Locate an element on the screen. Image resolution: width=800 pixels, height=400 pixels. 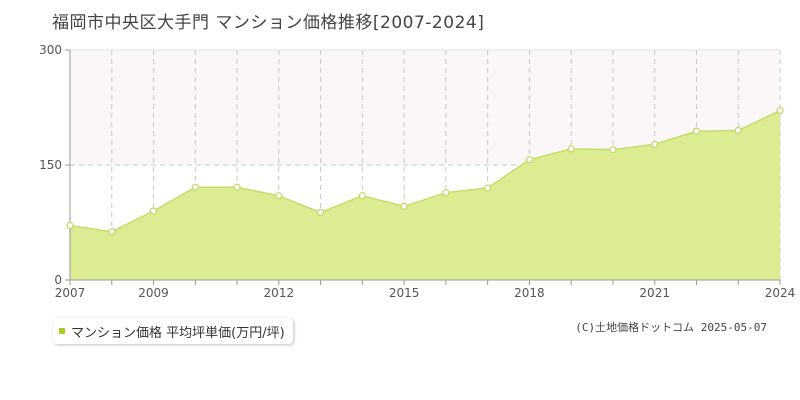
chart-title: 福岡市中央区大手門 マンション価格推移[2007-2024] is located at coordinates (268, 23).